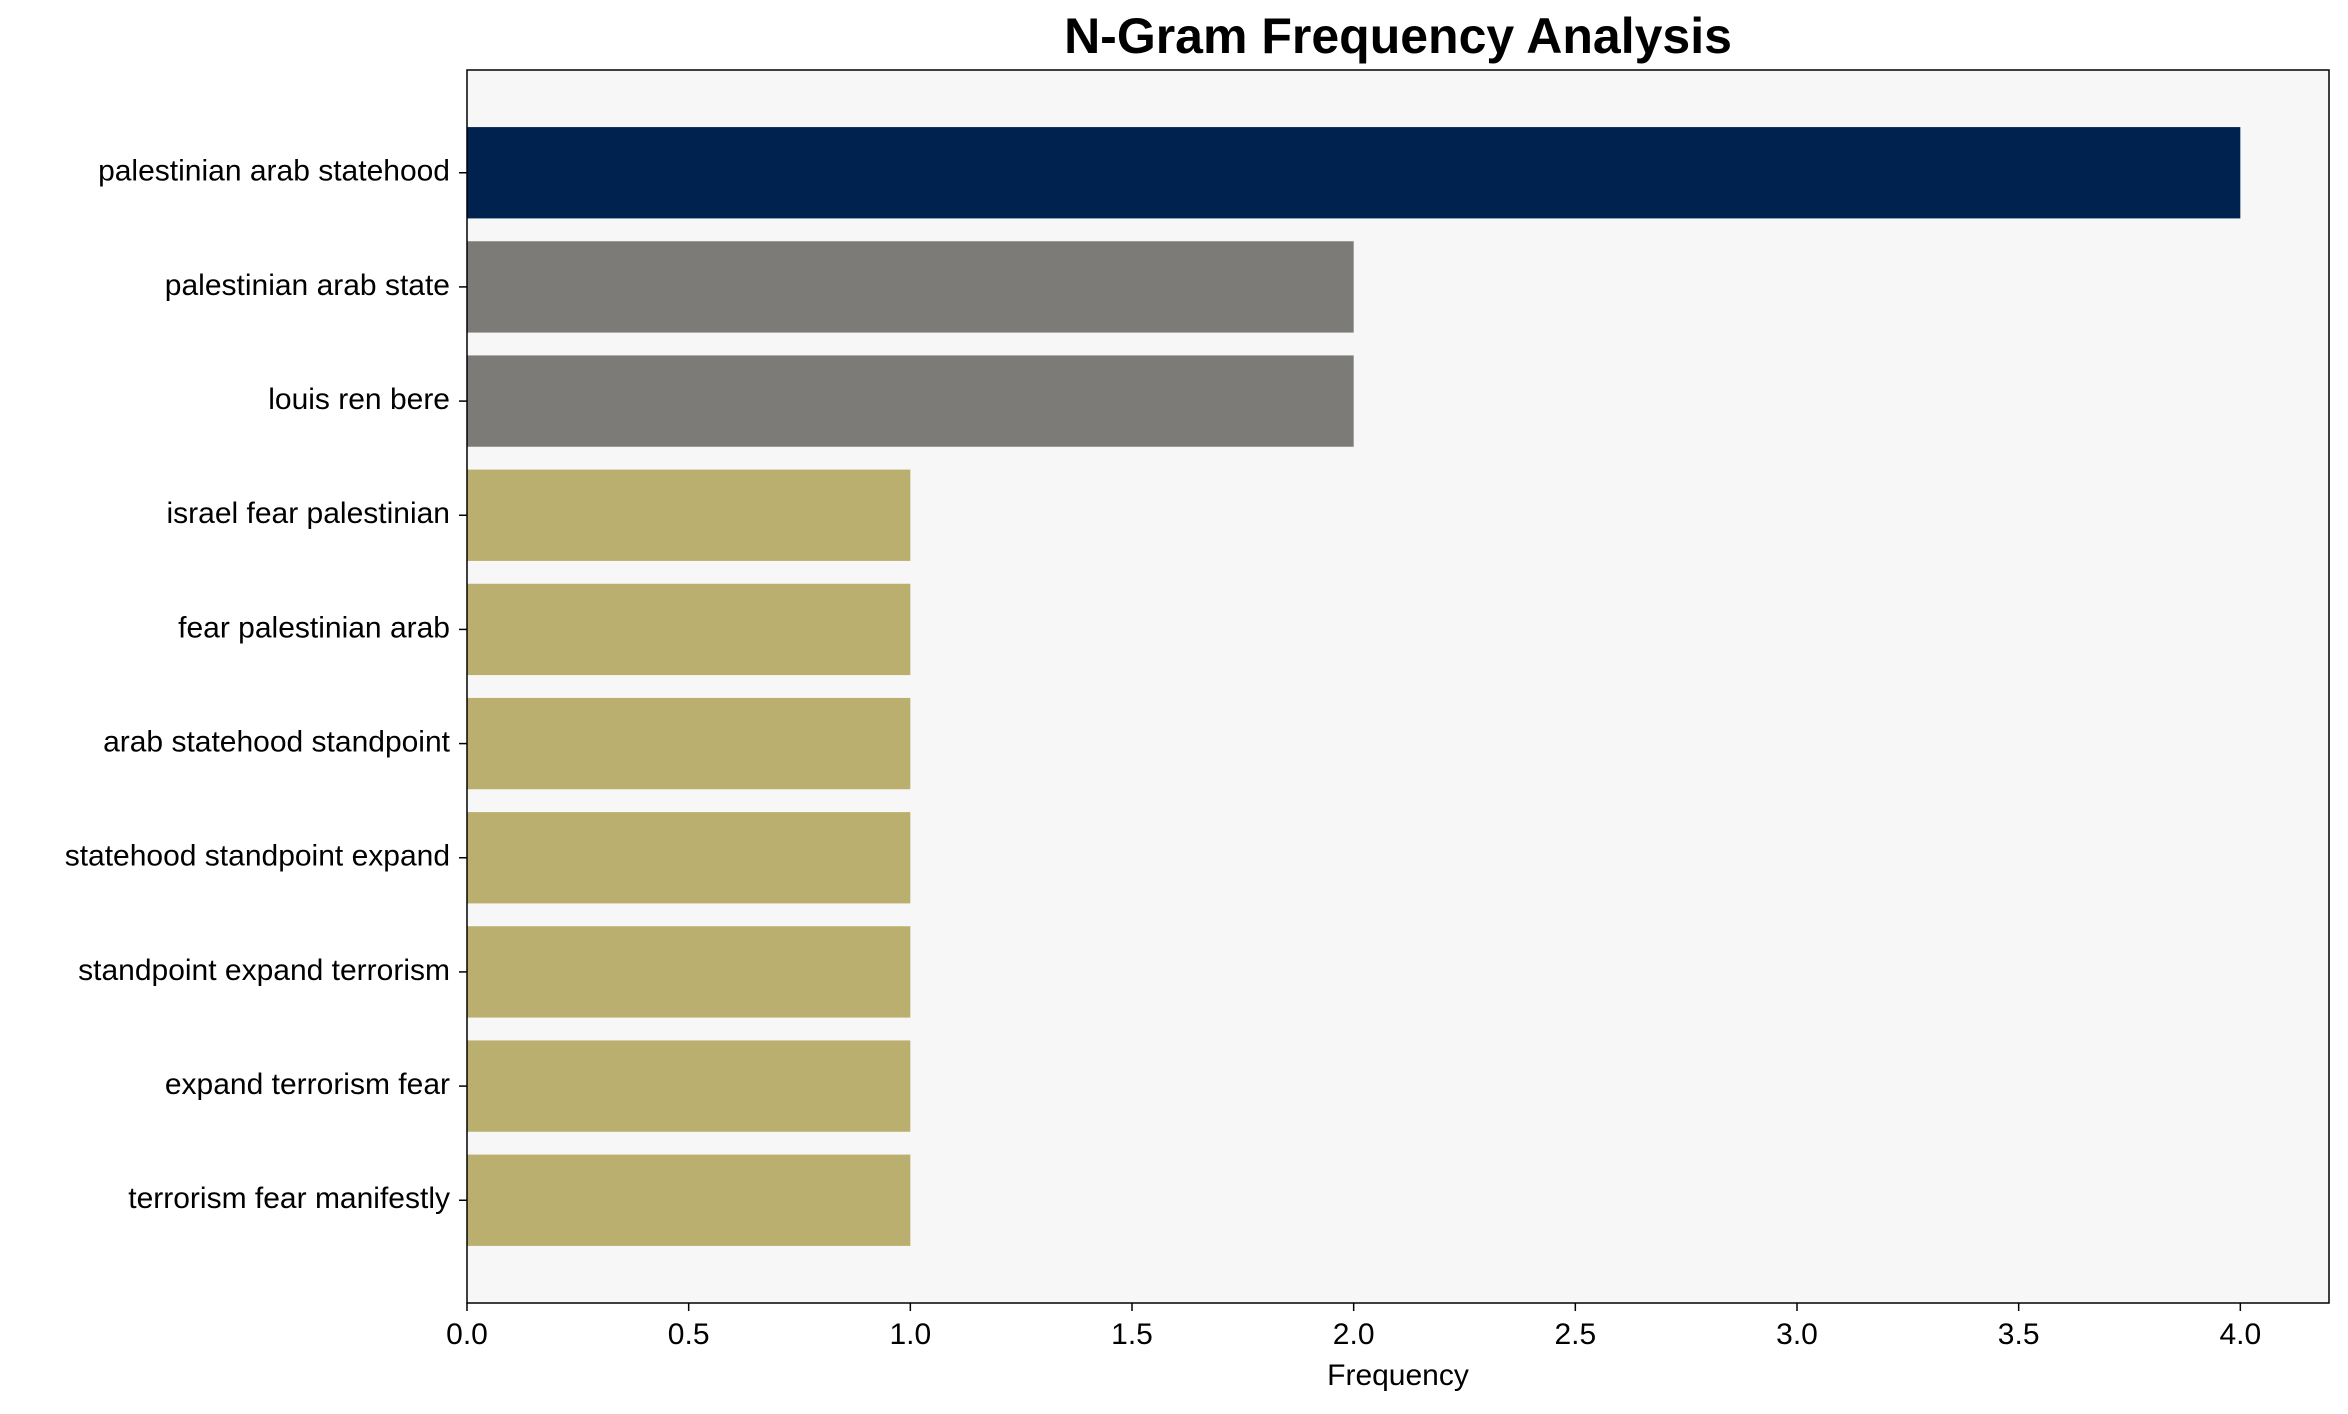  Describe the element at coordinates (1575, 1334) in the screenshot. I see `x-tick-label: 2.5` at that location.